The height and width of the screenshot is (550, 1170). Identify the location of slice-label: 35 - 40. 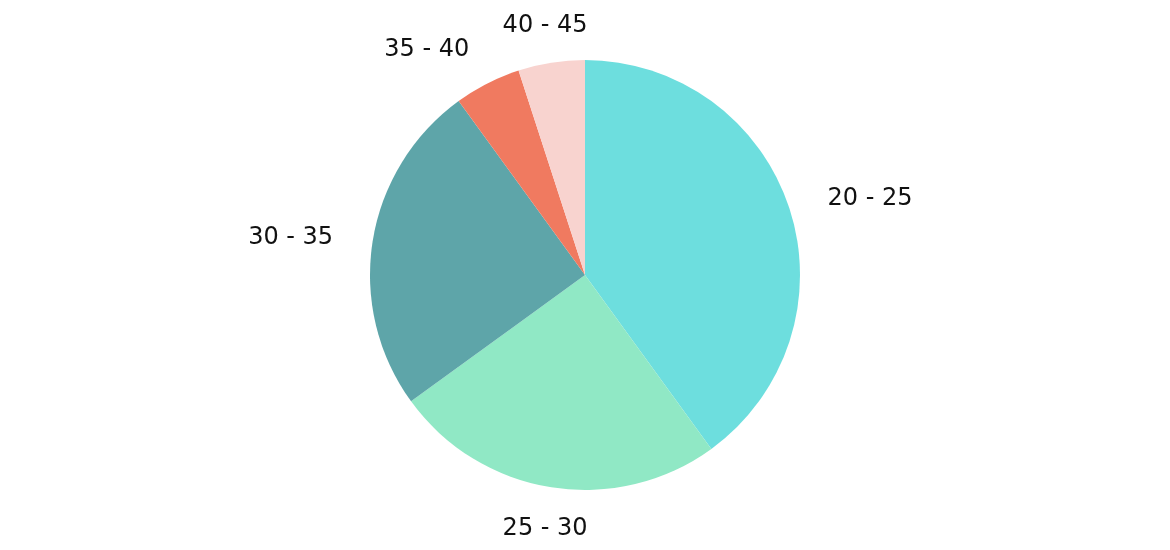
(427, 48).